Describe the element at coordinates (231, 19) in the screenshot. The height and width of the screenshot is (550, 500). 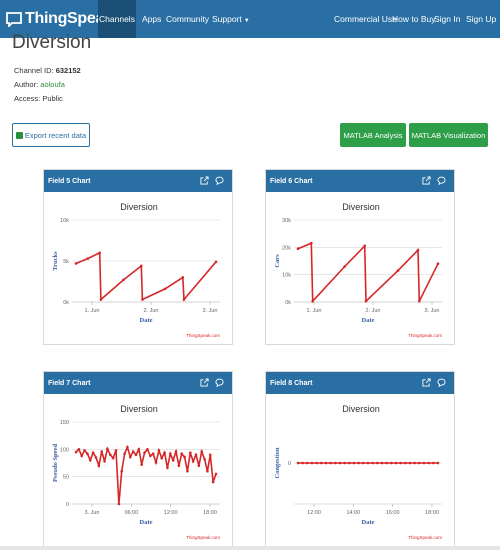
I see `nav-support: Support ▼` at that location.